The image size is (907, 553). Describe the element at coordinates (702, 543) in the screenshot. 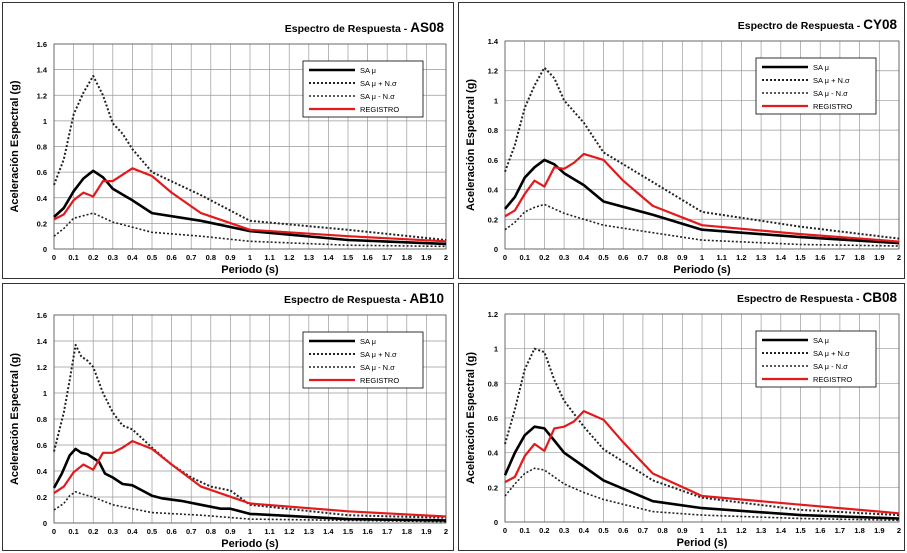

I see `x-axis-label: Period (s)` at that location.